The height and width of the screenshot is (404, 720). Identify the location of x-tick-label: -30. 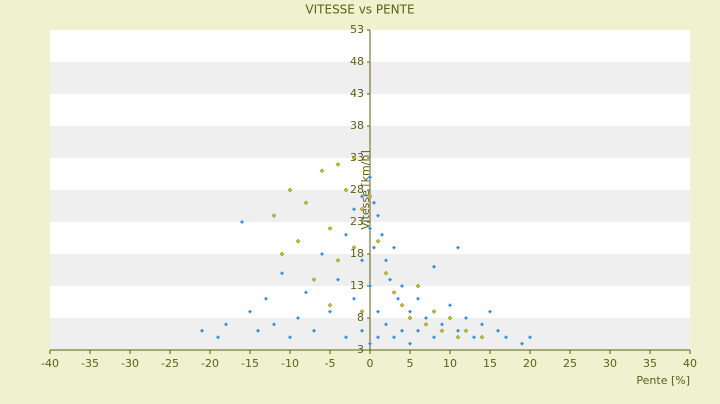
(130, 363).